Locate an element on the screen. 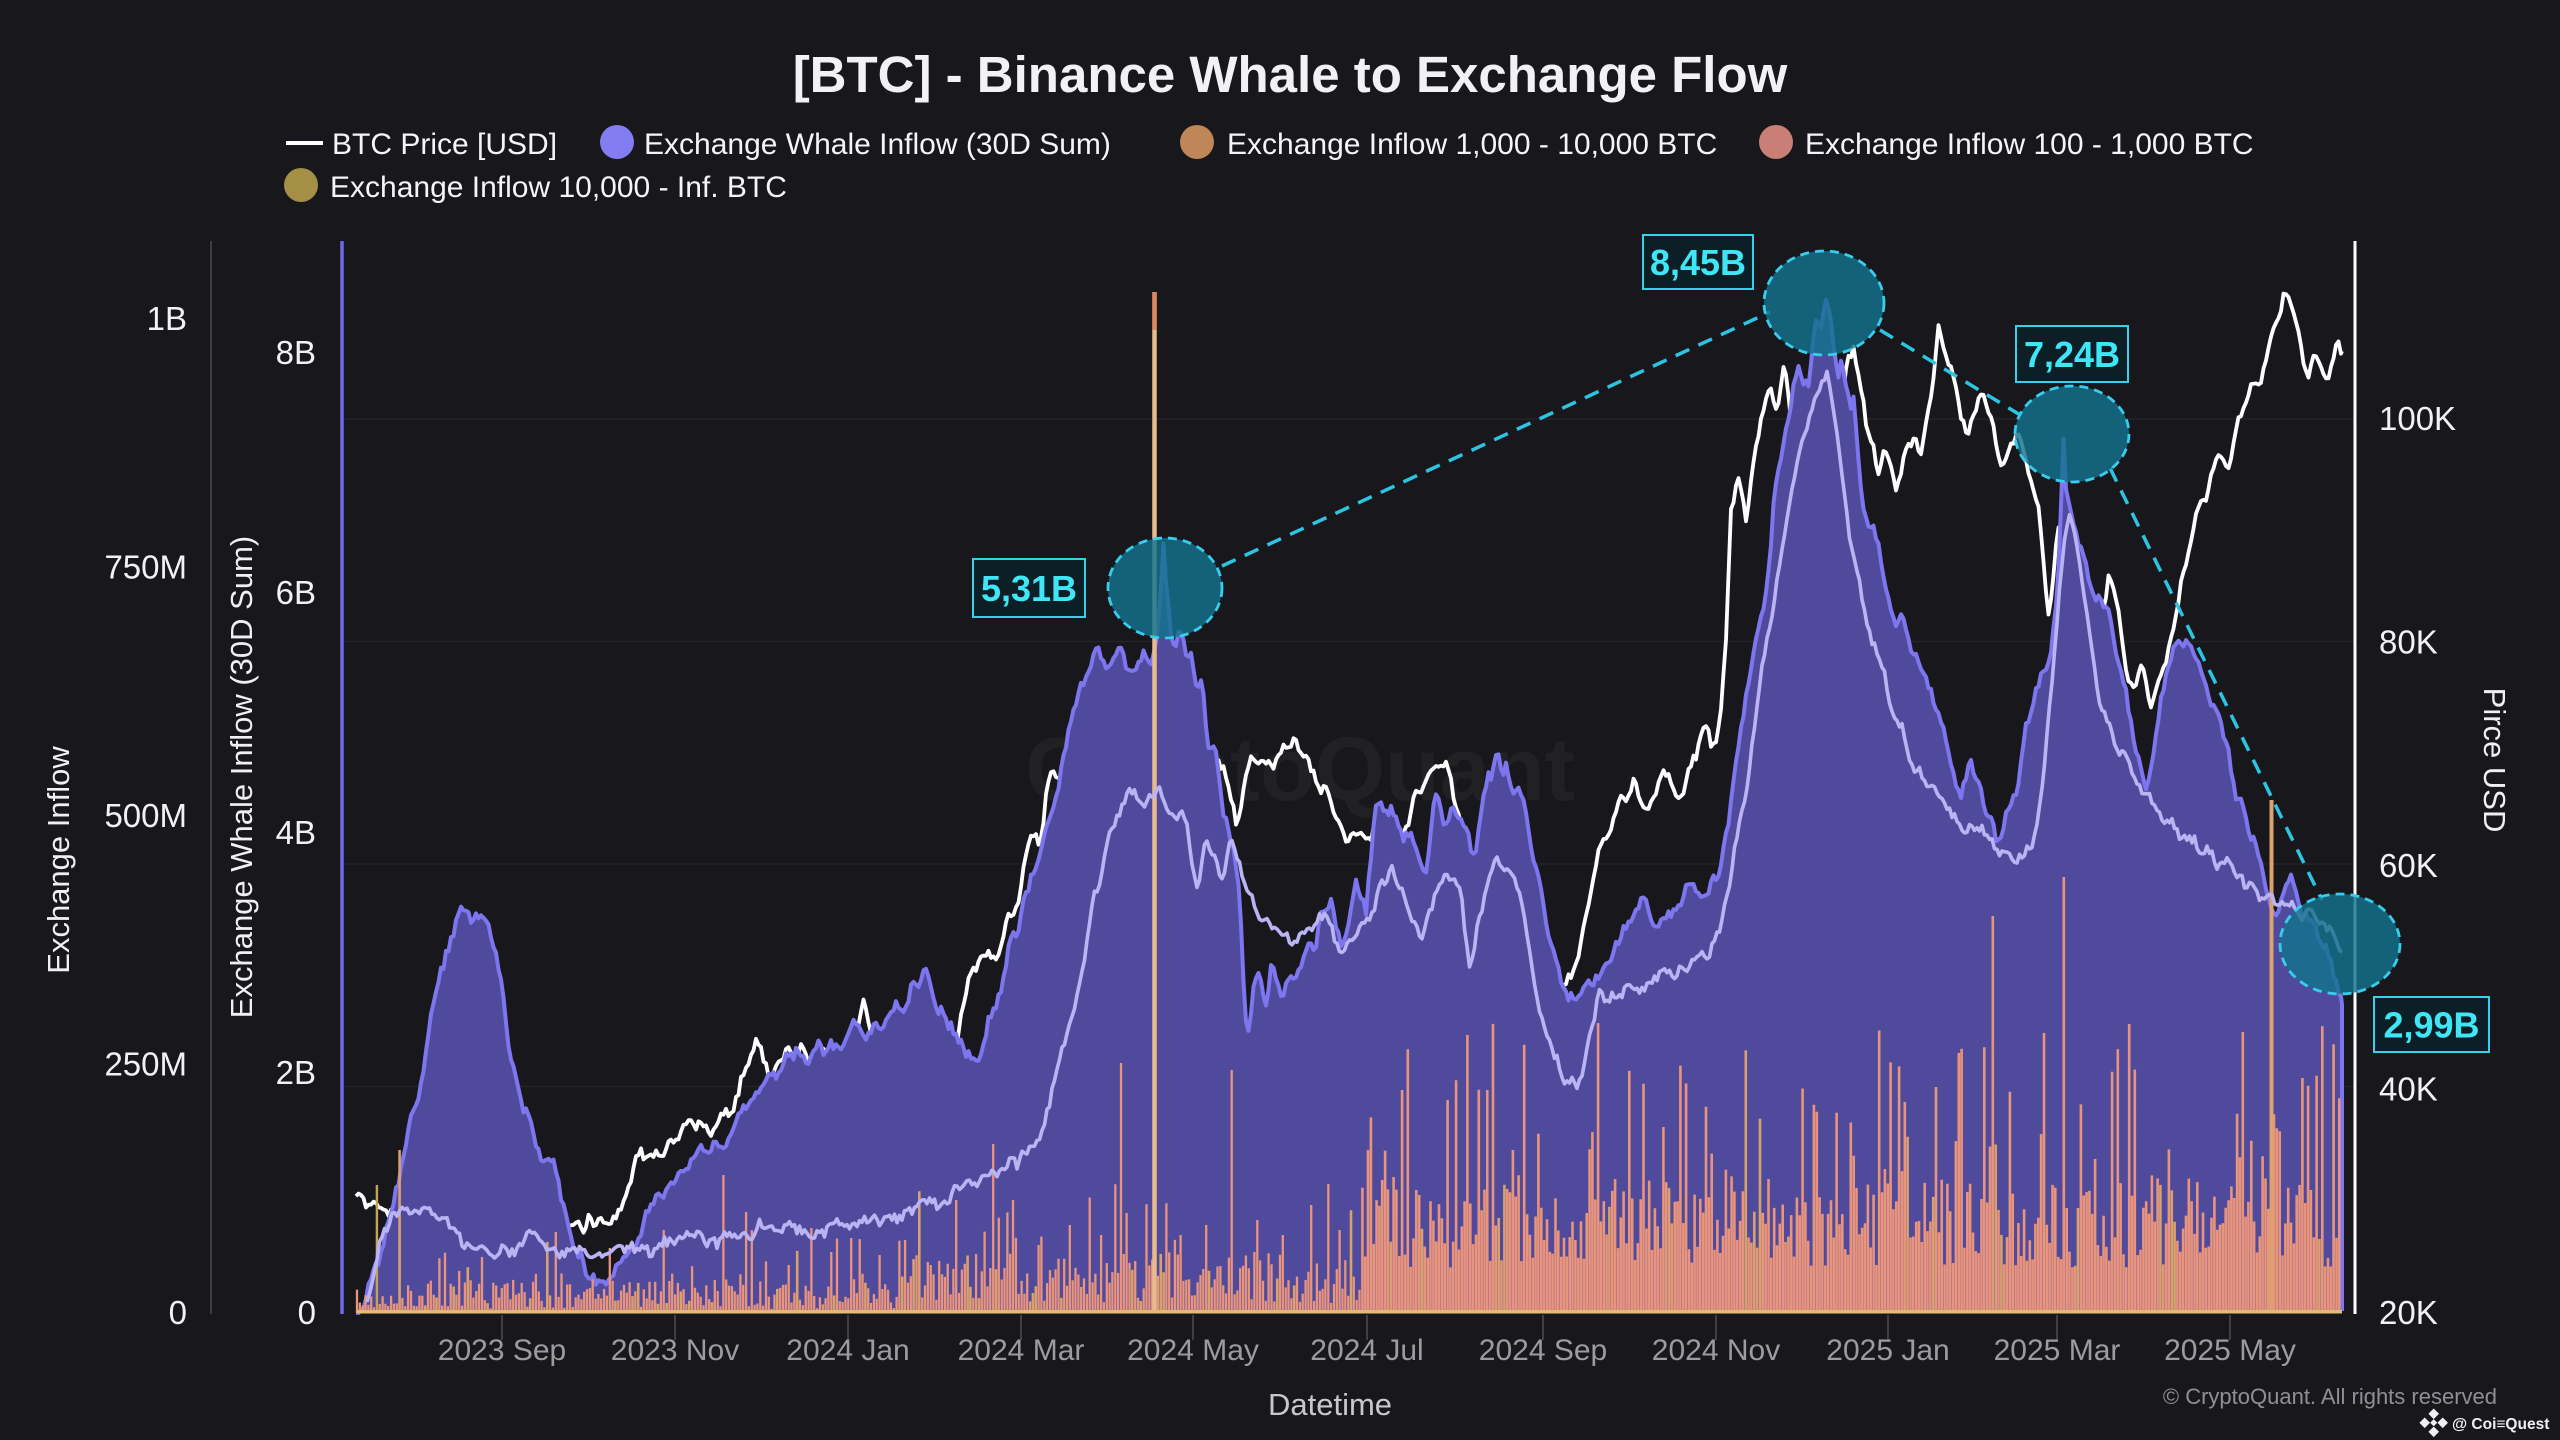 The height and width of the screenshot is (1440, 2560). svg-text: 60K is located at coordinates (2408, 865).